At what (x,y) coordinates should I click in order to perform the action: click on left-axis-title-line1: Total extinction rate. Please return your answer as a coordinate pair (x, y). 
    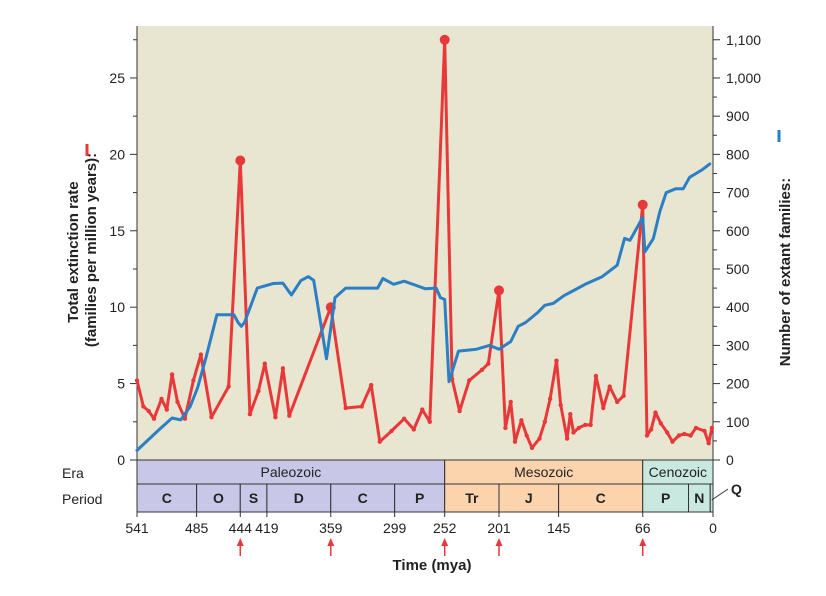
    Looking at the image, I should click on (73, 251).